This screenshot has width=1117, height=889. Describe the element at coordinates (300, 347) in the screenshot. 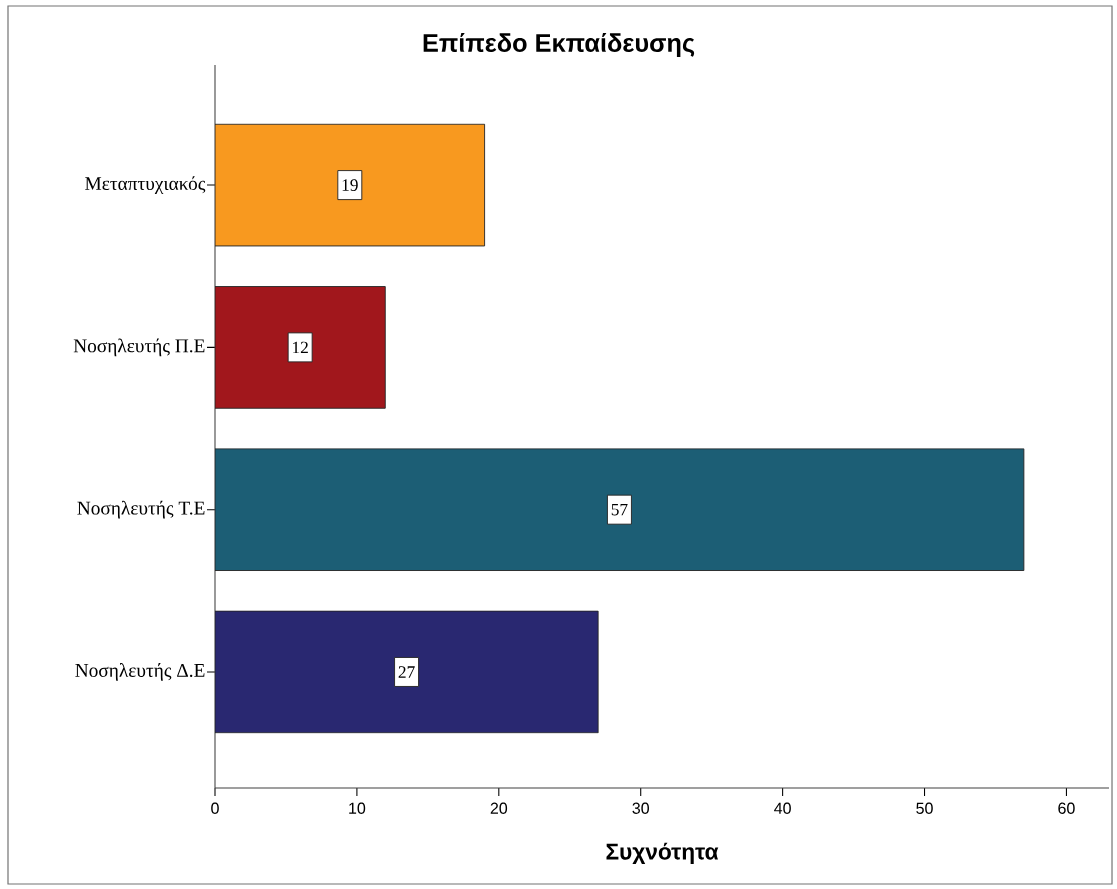

I see `data-label: 12` at that location.